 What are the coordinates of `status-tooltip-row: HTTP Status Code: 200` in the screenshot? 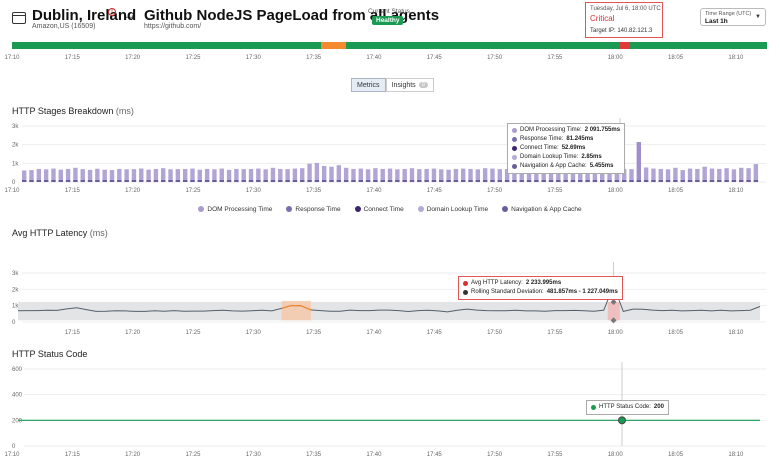 It's located at (627, 407).